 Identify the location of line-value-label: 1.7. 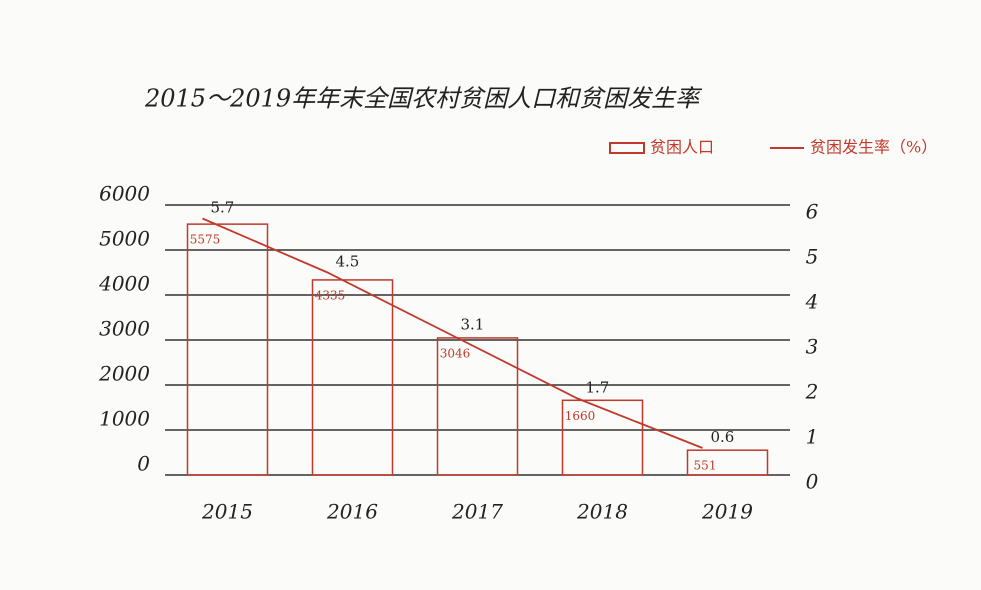
(598, 388).